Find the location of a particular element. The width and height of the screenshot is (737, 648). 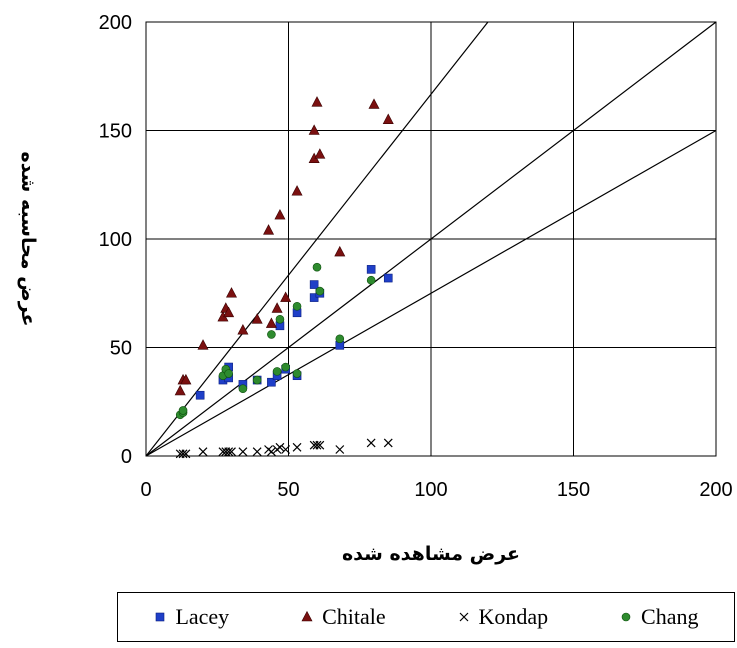

x-tick-label-0: 0 is located at coordinates (145, 490).